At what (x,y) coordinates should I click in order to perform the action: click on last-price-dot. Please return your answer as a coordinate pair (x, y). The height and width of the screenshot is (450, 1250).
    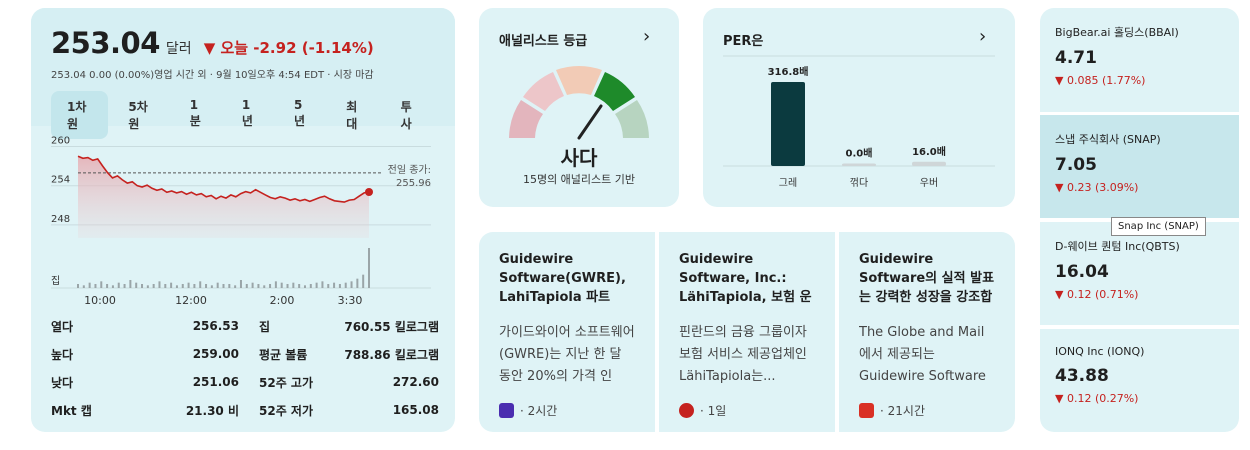
    Looking at the image, I should click on (369, 192).